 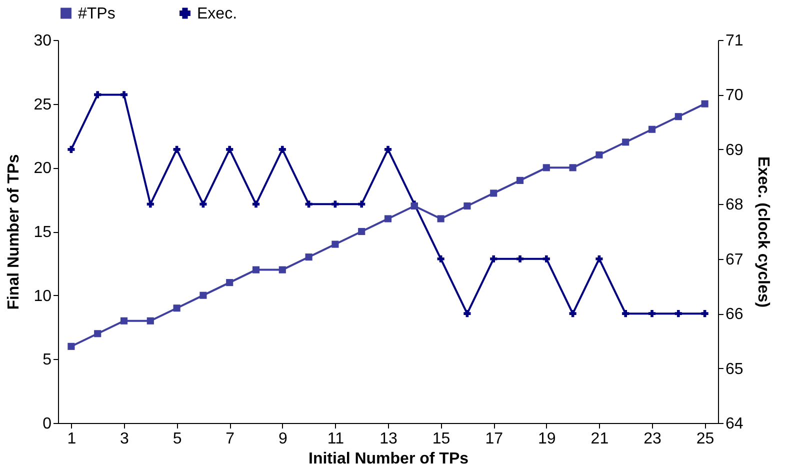 I want to click on x-tick-label: 5, so click(x=177, y=439).